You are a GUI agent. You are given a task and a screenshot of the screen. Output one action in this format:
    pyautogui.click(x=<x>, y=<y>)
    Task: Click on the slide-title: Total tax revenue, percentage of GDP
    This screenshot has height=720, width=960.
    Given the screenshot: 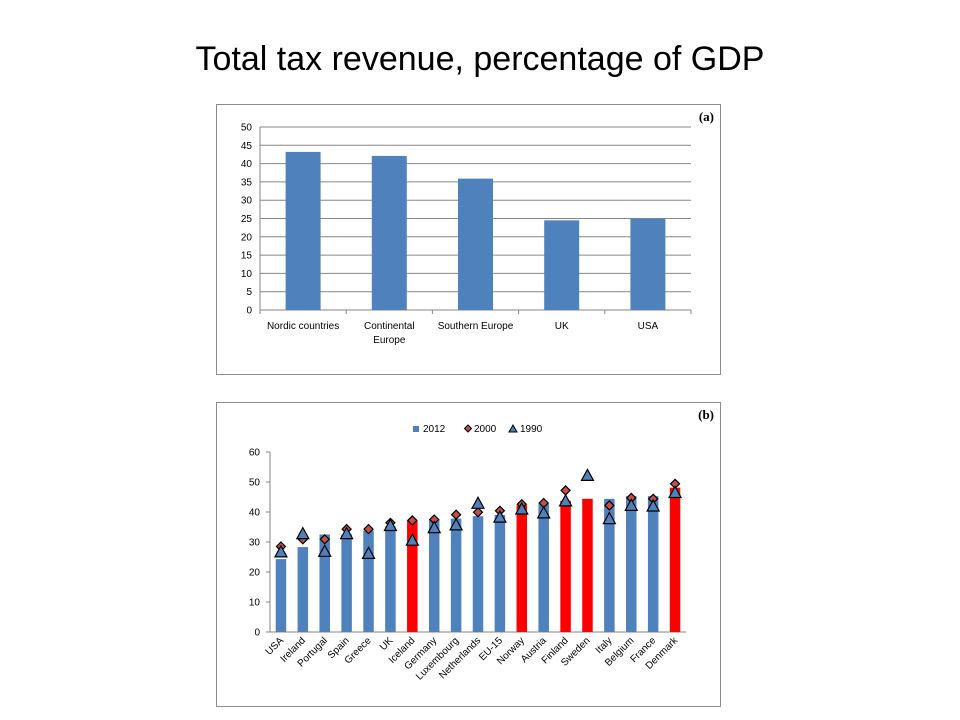 What is the action you would take?
    pyautogui.click(x=480, y=59)
    